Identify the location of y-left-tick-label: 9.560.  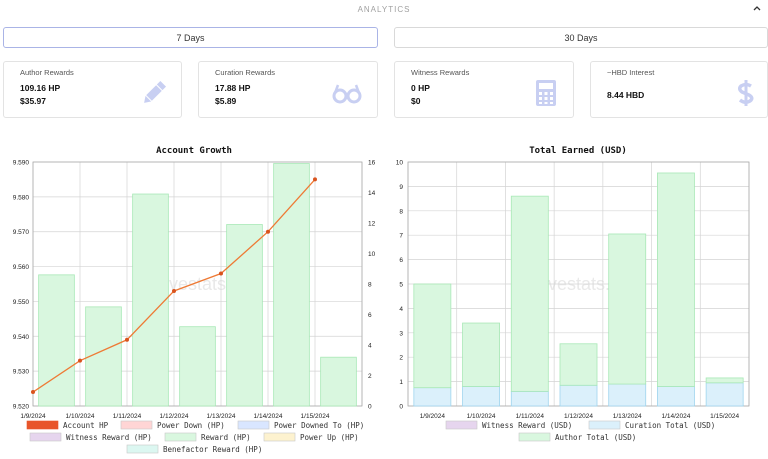
(21, 267).